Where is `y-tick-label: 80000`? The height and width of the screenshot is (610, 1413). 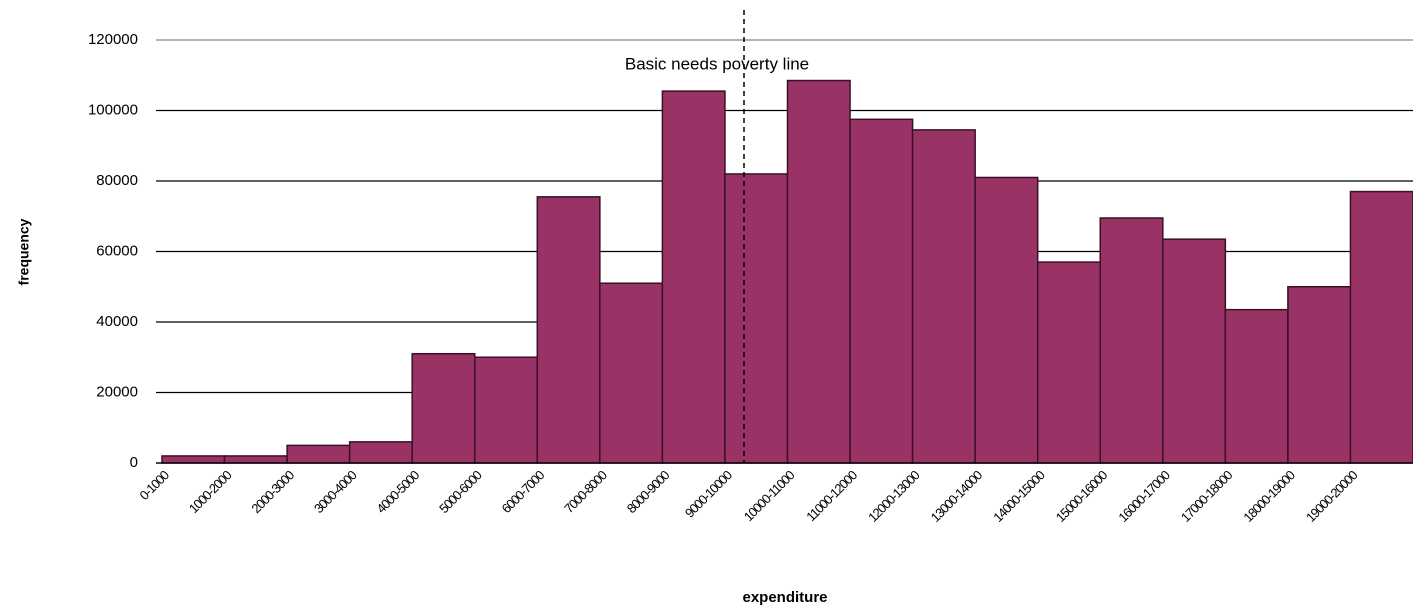
y-tick-label: 80000 is located at coordinates (117, 180).